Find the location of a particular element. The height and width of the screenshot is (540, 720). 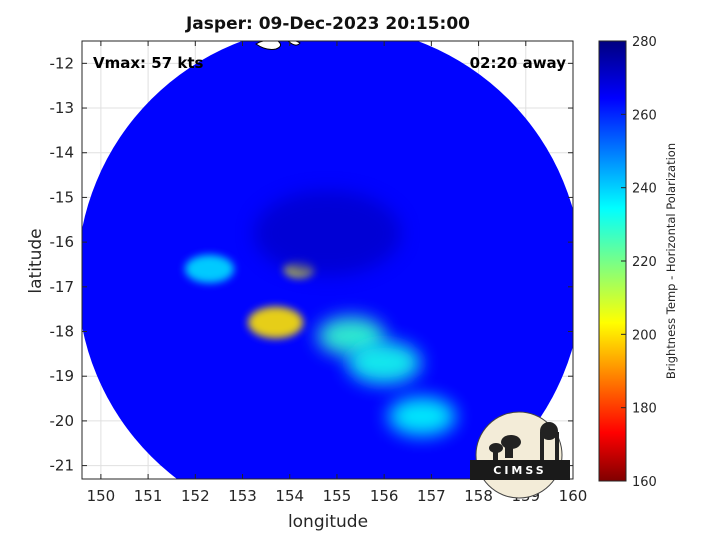

x-tick-label: 154 is located at coordinates (289, 496).